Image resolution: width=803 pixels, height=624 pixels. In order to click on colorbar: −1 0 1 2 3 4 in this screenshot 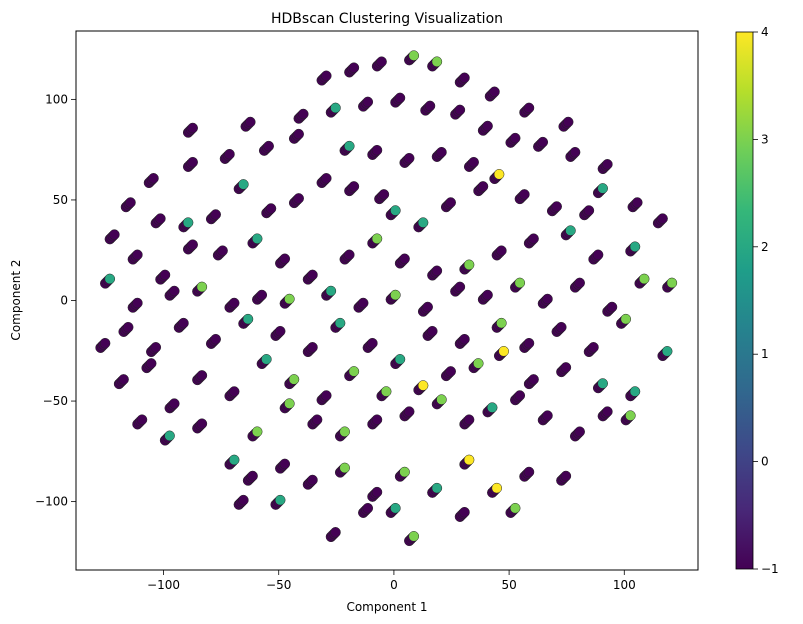, I will do `click(757, 300)`.